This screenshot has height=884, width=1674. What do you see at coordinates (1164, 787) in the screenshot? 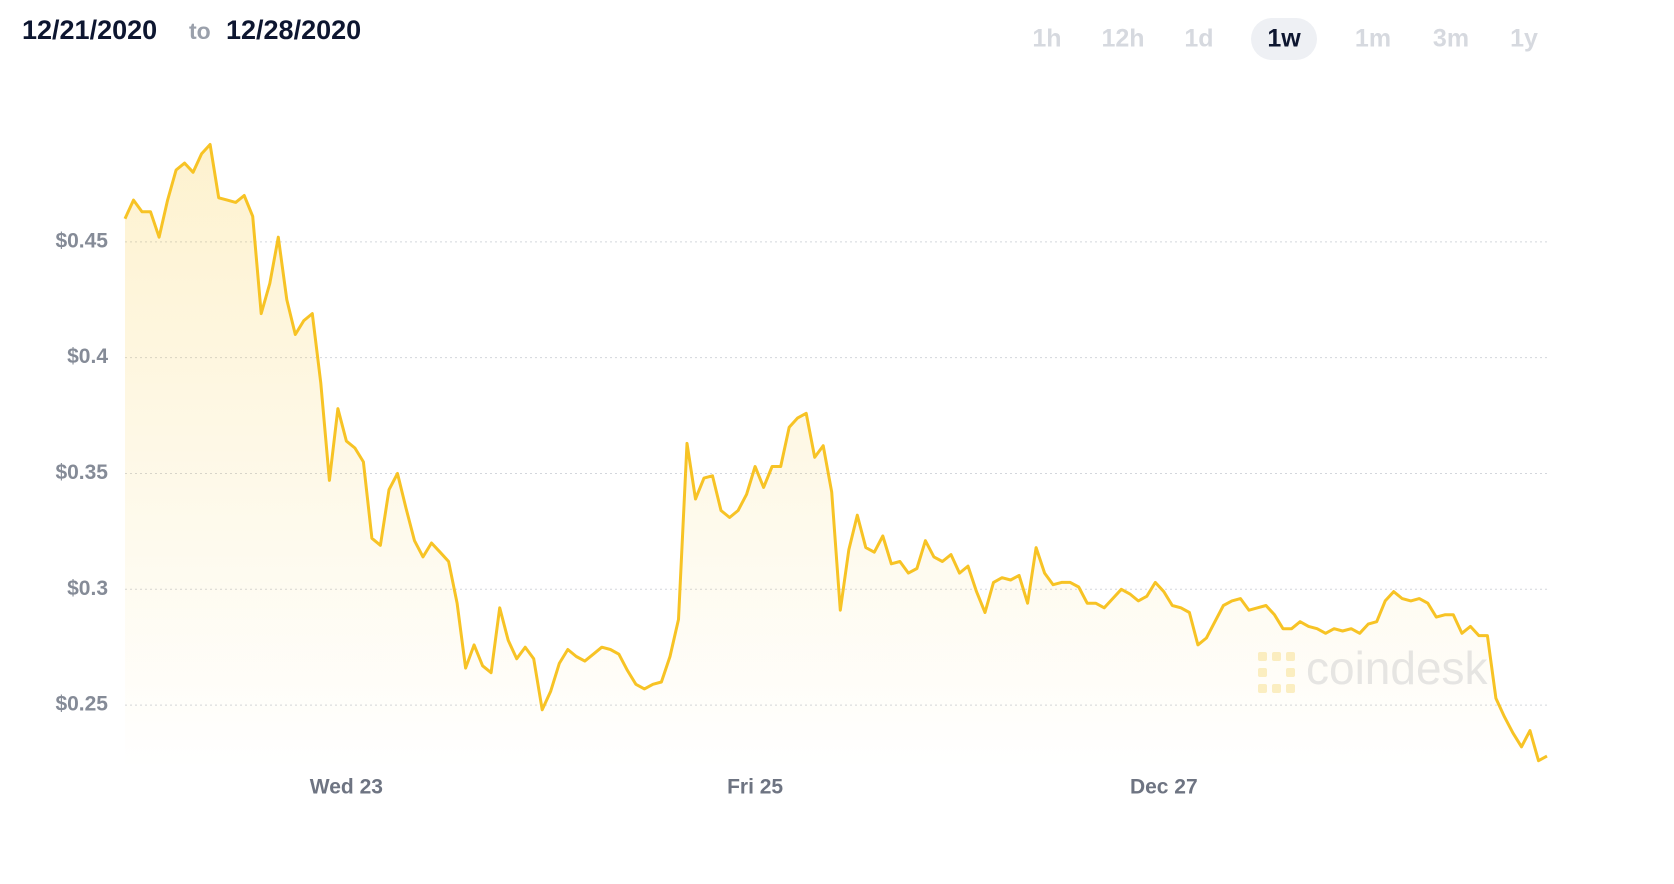
I see `x-tick-label: Dec 27` at bounding box center [1164, 787].